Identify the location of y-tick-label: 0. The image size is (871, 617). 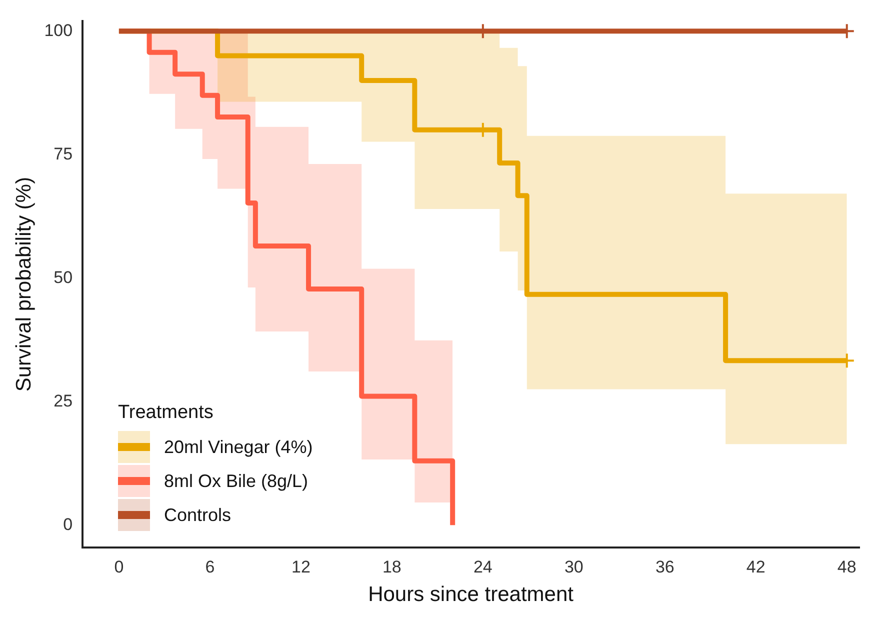
(68, 524).